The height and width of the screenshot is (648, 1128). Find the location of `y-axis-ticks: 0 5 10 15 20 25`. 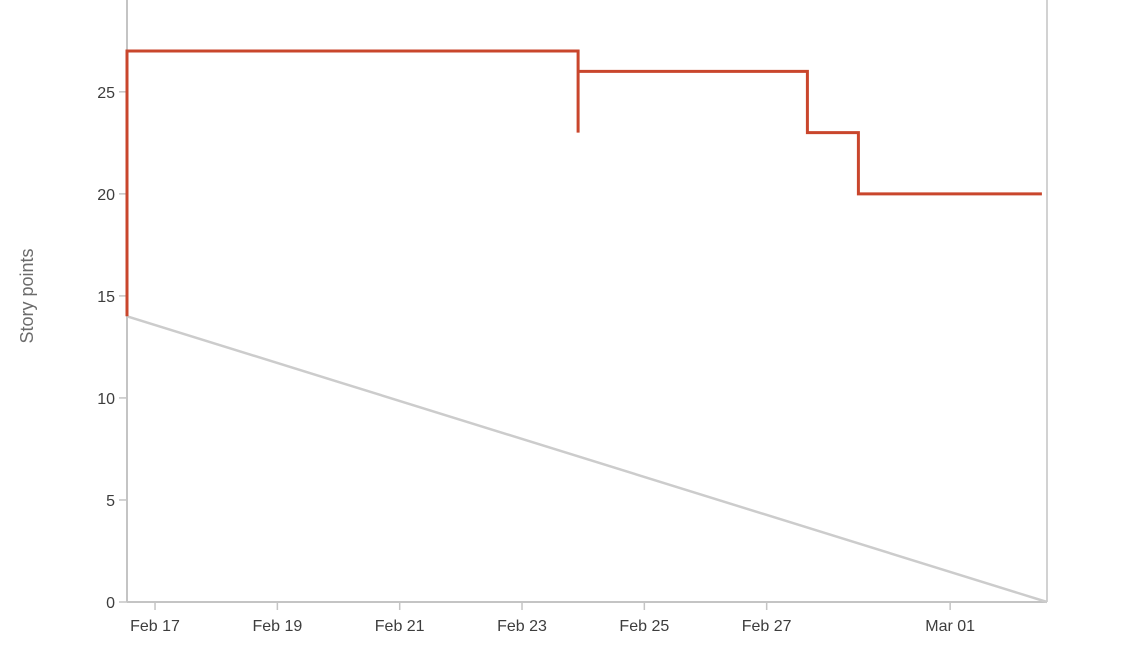

y-axis-ticks: 0 5 10 15 20 25 is located at coordinates (112, 348).